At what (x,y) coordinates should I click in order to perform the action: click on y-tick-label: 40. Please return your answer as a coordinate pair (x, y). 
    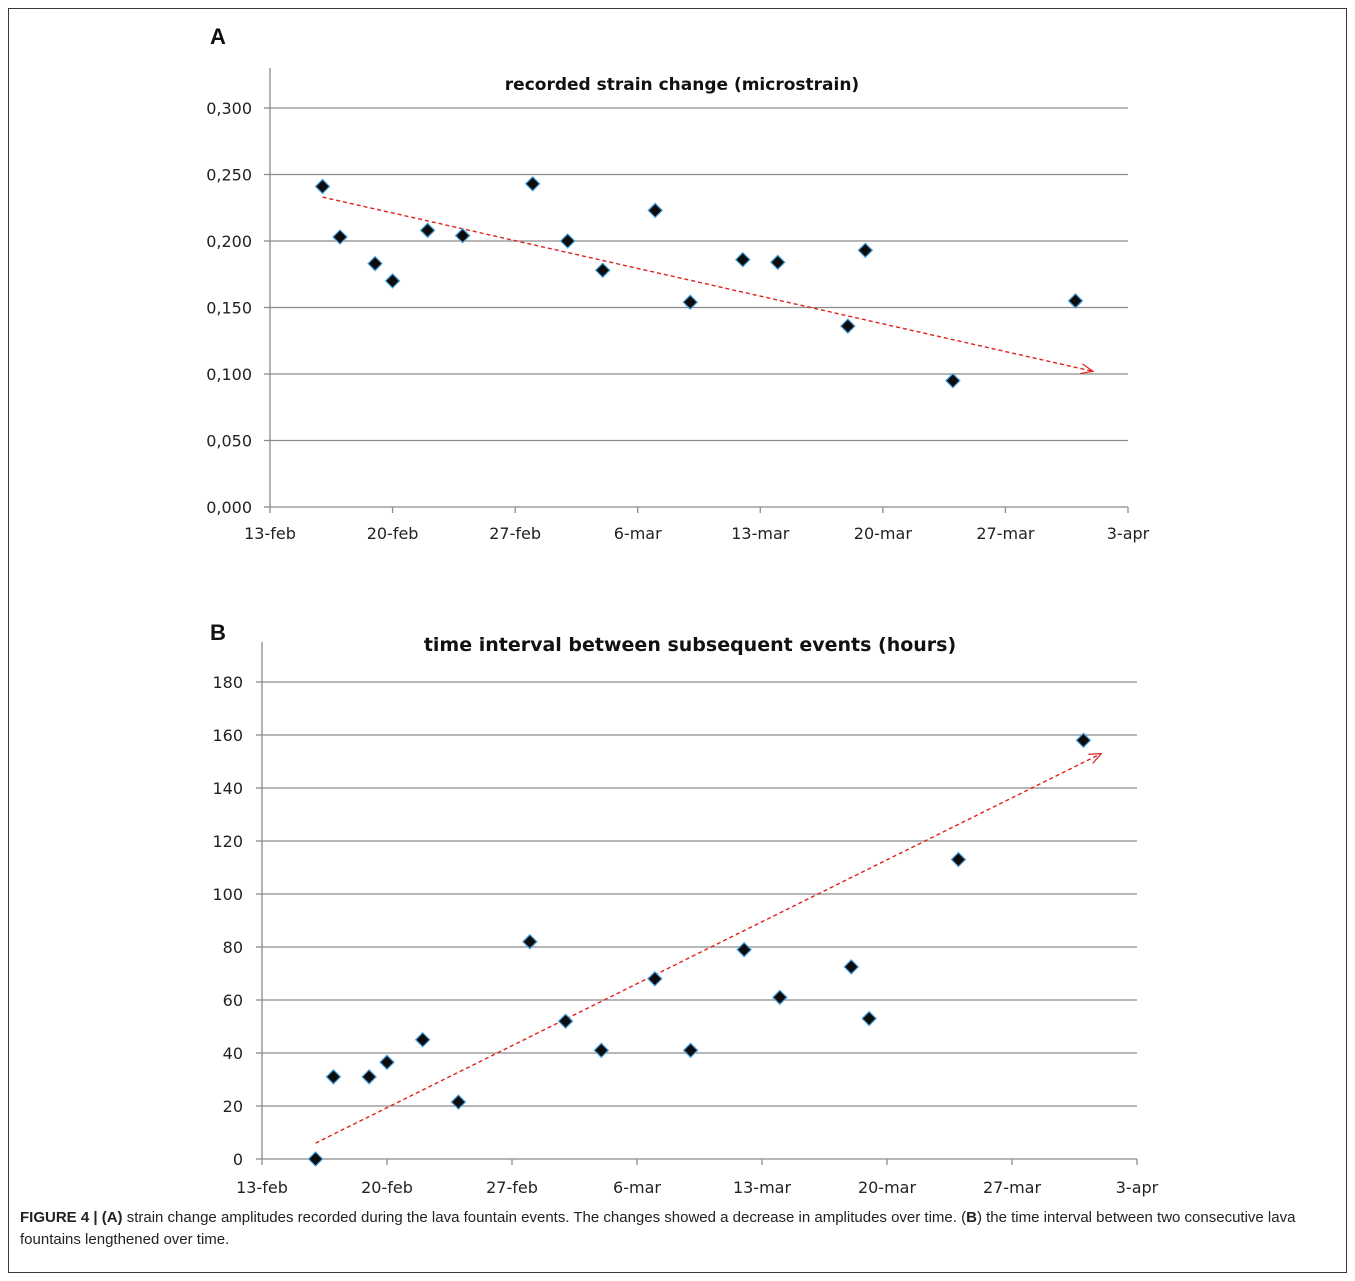
    Looking at the image, I should click on (233, 1053).